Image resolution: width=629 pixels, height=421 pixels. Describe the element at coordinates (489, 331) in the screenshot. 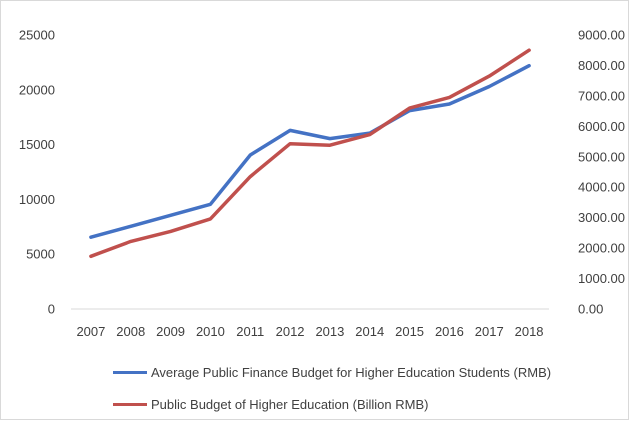

I see `x-tick-label: 2017` at that location.